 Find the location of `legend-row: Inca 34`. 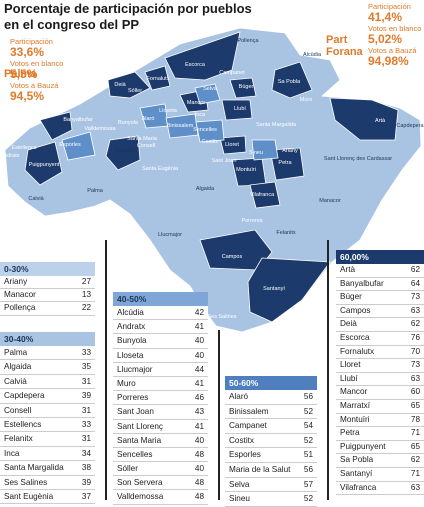

legend-row: Inca 34 is located at coordinates (47, 454).